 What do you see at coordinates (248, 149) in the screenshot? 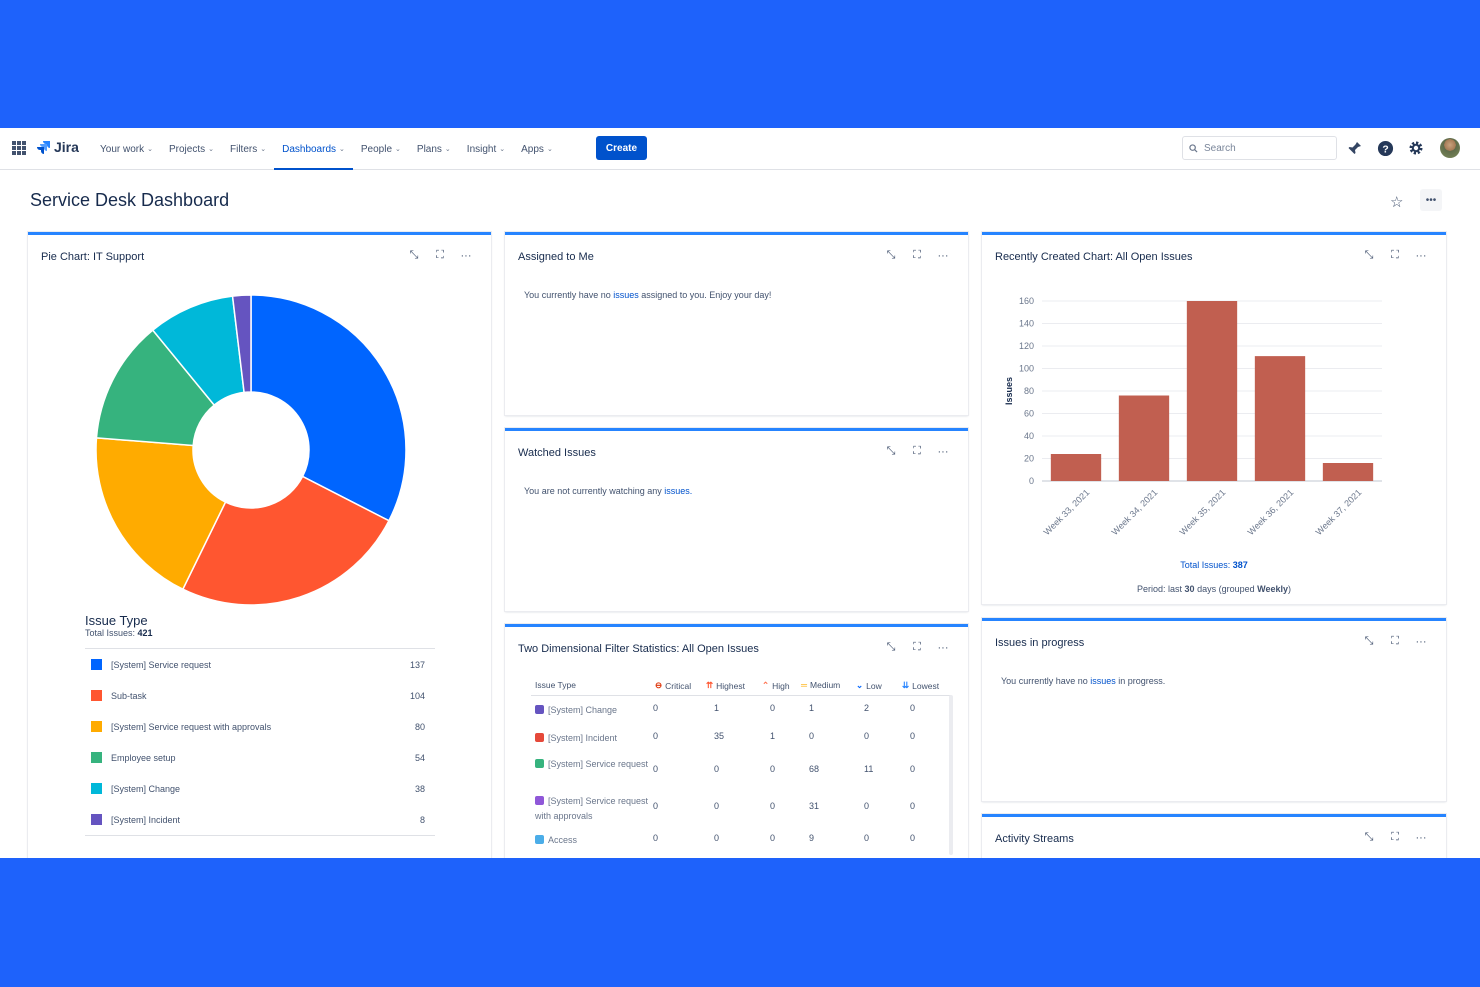
I see `nav-item-filters: Filters ⌄` at bounding box center [248, 149].